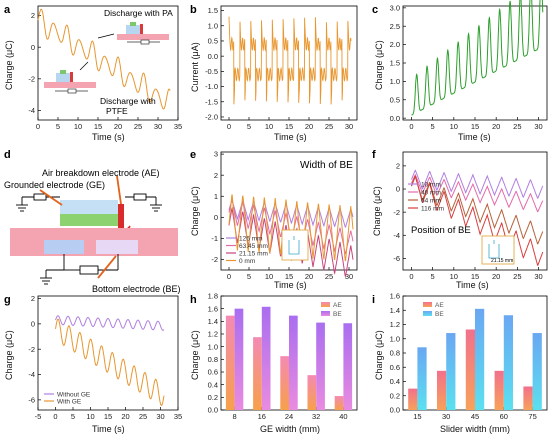 Image resolution: width=554 pixels, height=440 pixels. What do you see at coordinates (133, 29) in the screenshot?
I see `slider` at bounding box center [133, 29].